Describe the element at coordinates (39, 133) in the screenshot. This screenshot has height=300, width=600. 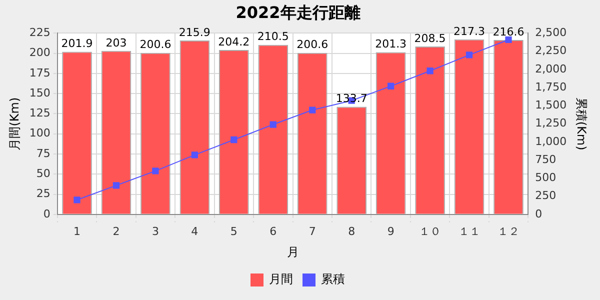
I see `y-tick-label: 100` at that location.